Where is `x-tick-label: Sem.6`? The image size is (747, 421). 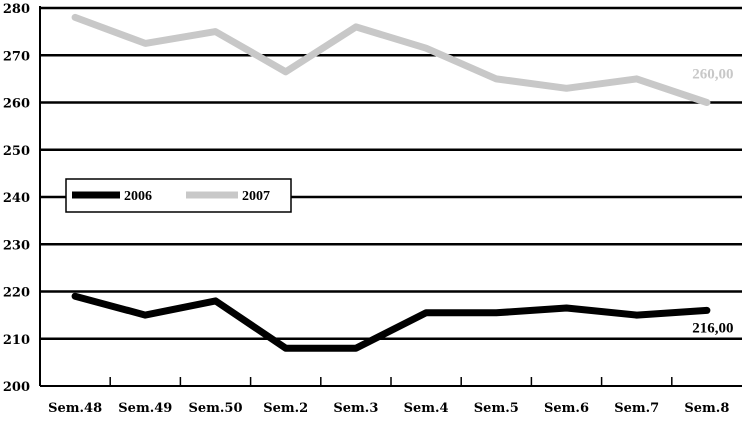 x-tick-label: Sem.6 is located at coordinates (566, 408).